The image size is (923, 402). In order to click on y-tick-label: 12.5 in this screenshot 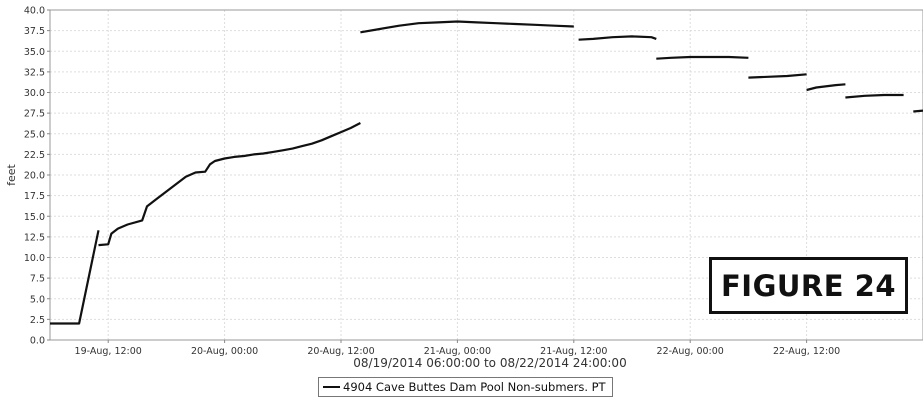, I will do `click(34, 237)`.